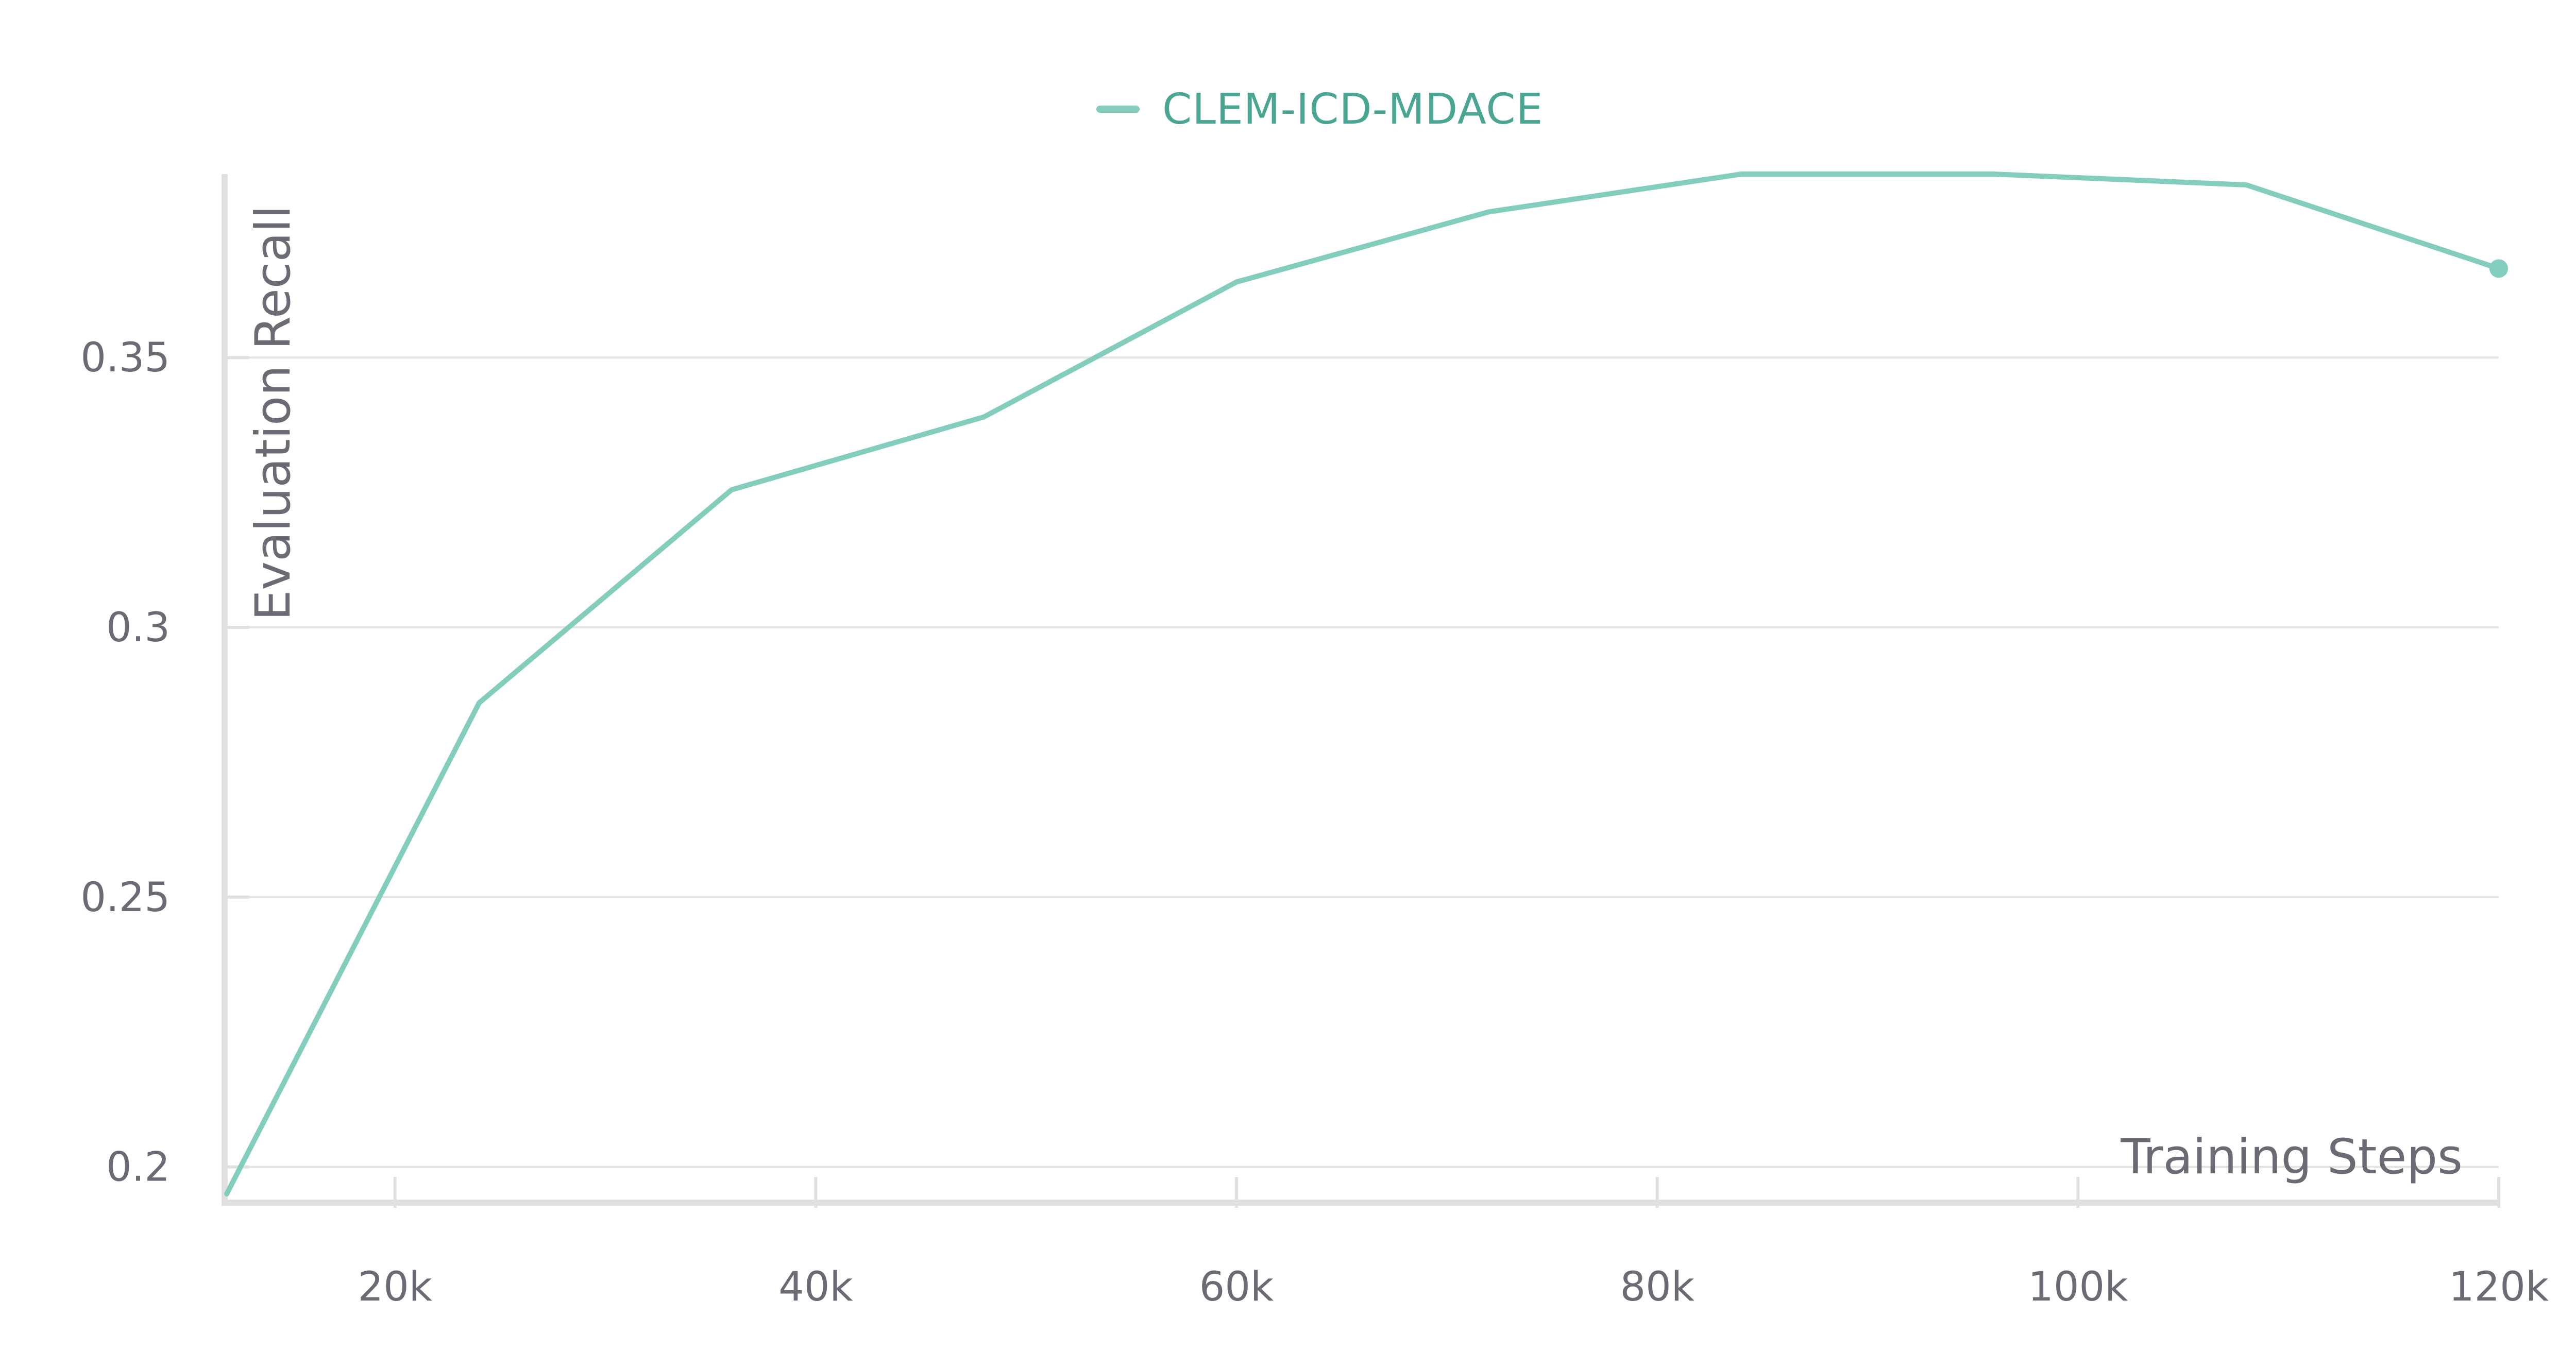 This screenshot has width=2576, height=1368. What do you see at coordinates (125, 898) in the screenshot?
I see `y-tick-label: 0.25` at bounding box center [125, 898].